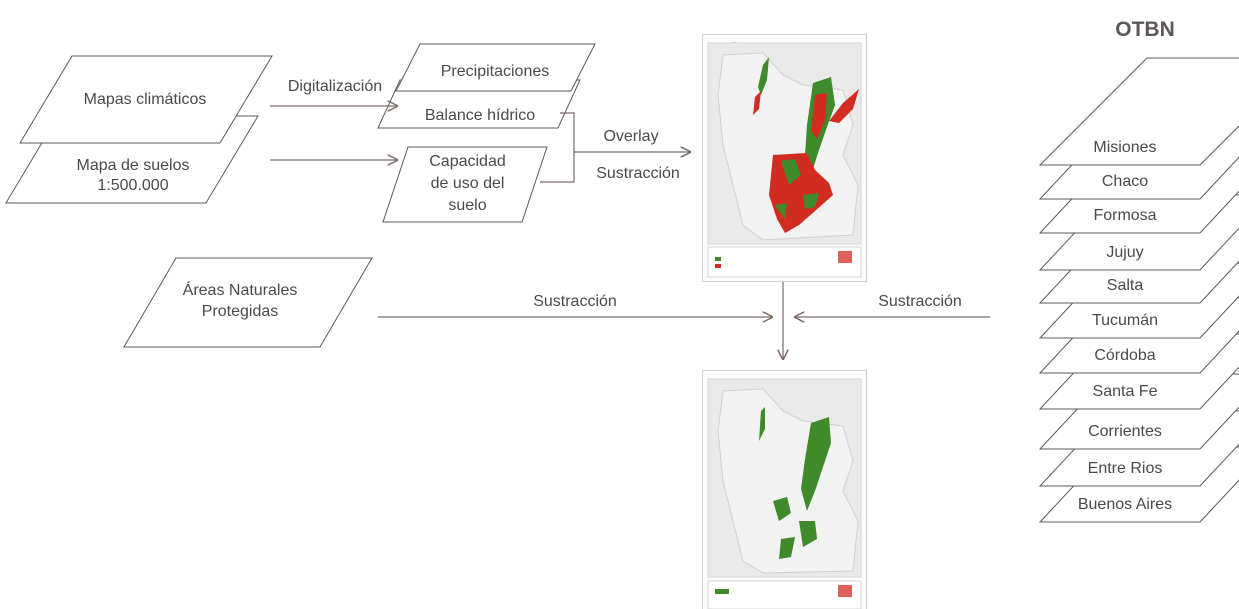  Describe the element at coordinates (133, 165) in the screenshot. I see `soil-map-label-line1: Mapa de suelos` at that location.